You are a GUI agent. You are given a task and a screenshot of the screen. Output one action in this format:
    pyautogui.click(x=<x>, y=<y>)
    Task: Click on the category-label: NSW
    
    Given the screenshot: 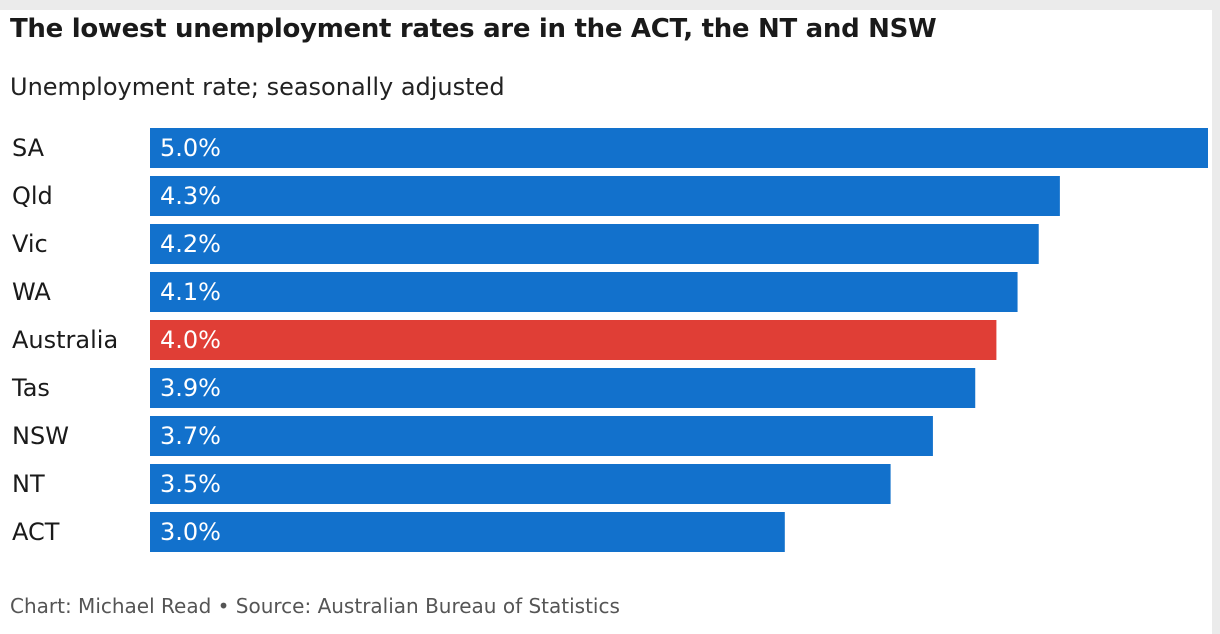 What is the action you would take?
    pyautogui.click(x=40, y=436)
    